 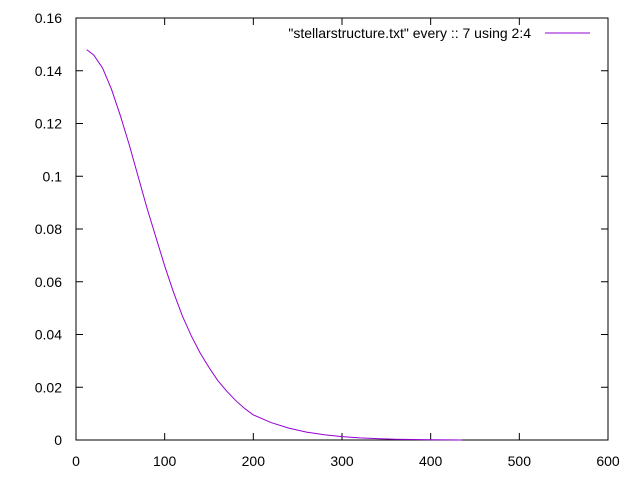 I want to click on x-tick-label: 300, so click(x=342, y=461).